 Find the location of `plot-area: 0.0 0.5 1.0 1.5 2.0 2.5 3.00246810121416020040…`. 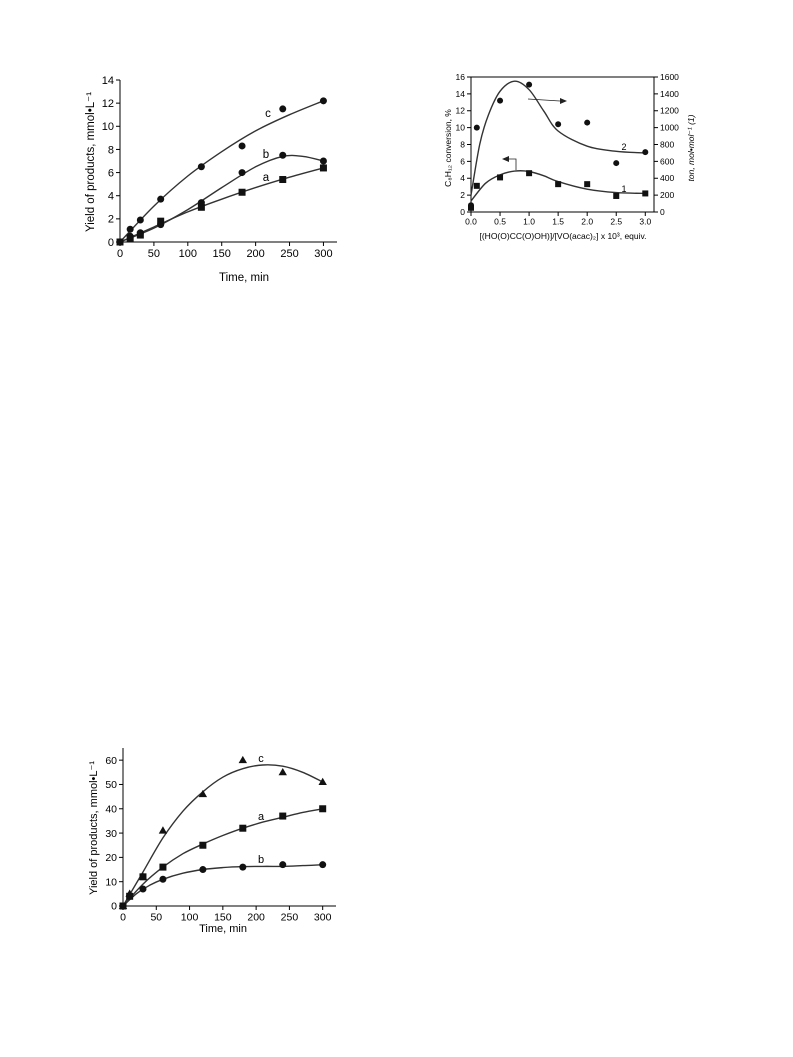

plot-area: 0.0 0.5 1.0 1.5 2.0 2.5 3.00246810121416020040… is located at coordinates (568, 149).